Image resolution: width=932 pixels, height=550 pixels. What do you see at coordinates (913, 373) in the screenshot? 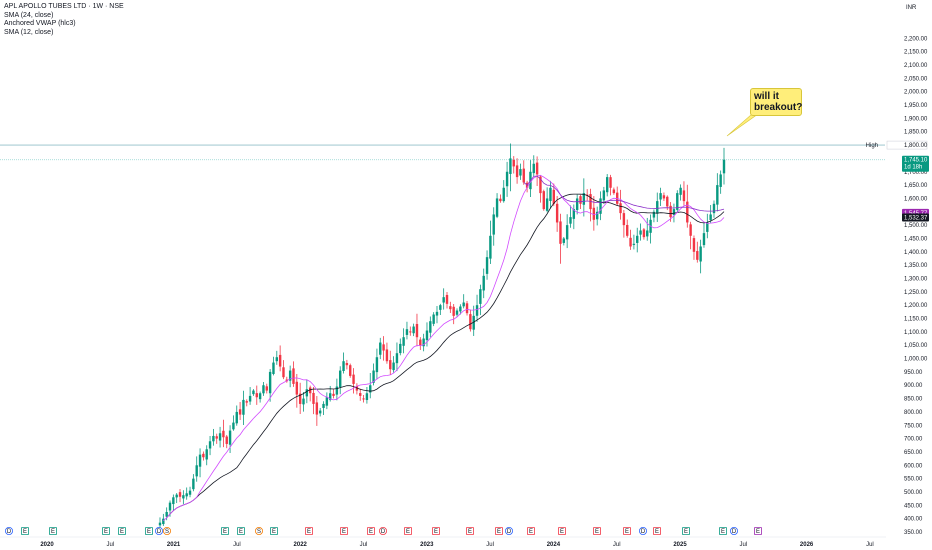
I see `price-tick-label: 950.00` at bounding box center [913, 373].